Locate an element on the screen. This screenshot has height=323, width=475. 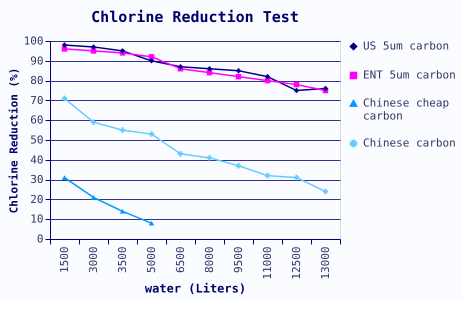
x-tick-label: 9500 is located at coordinates (238, 259).